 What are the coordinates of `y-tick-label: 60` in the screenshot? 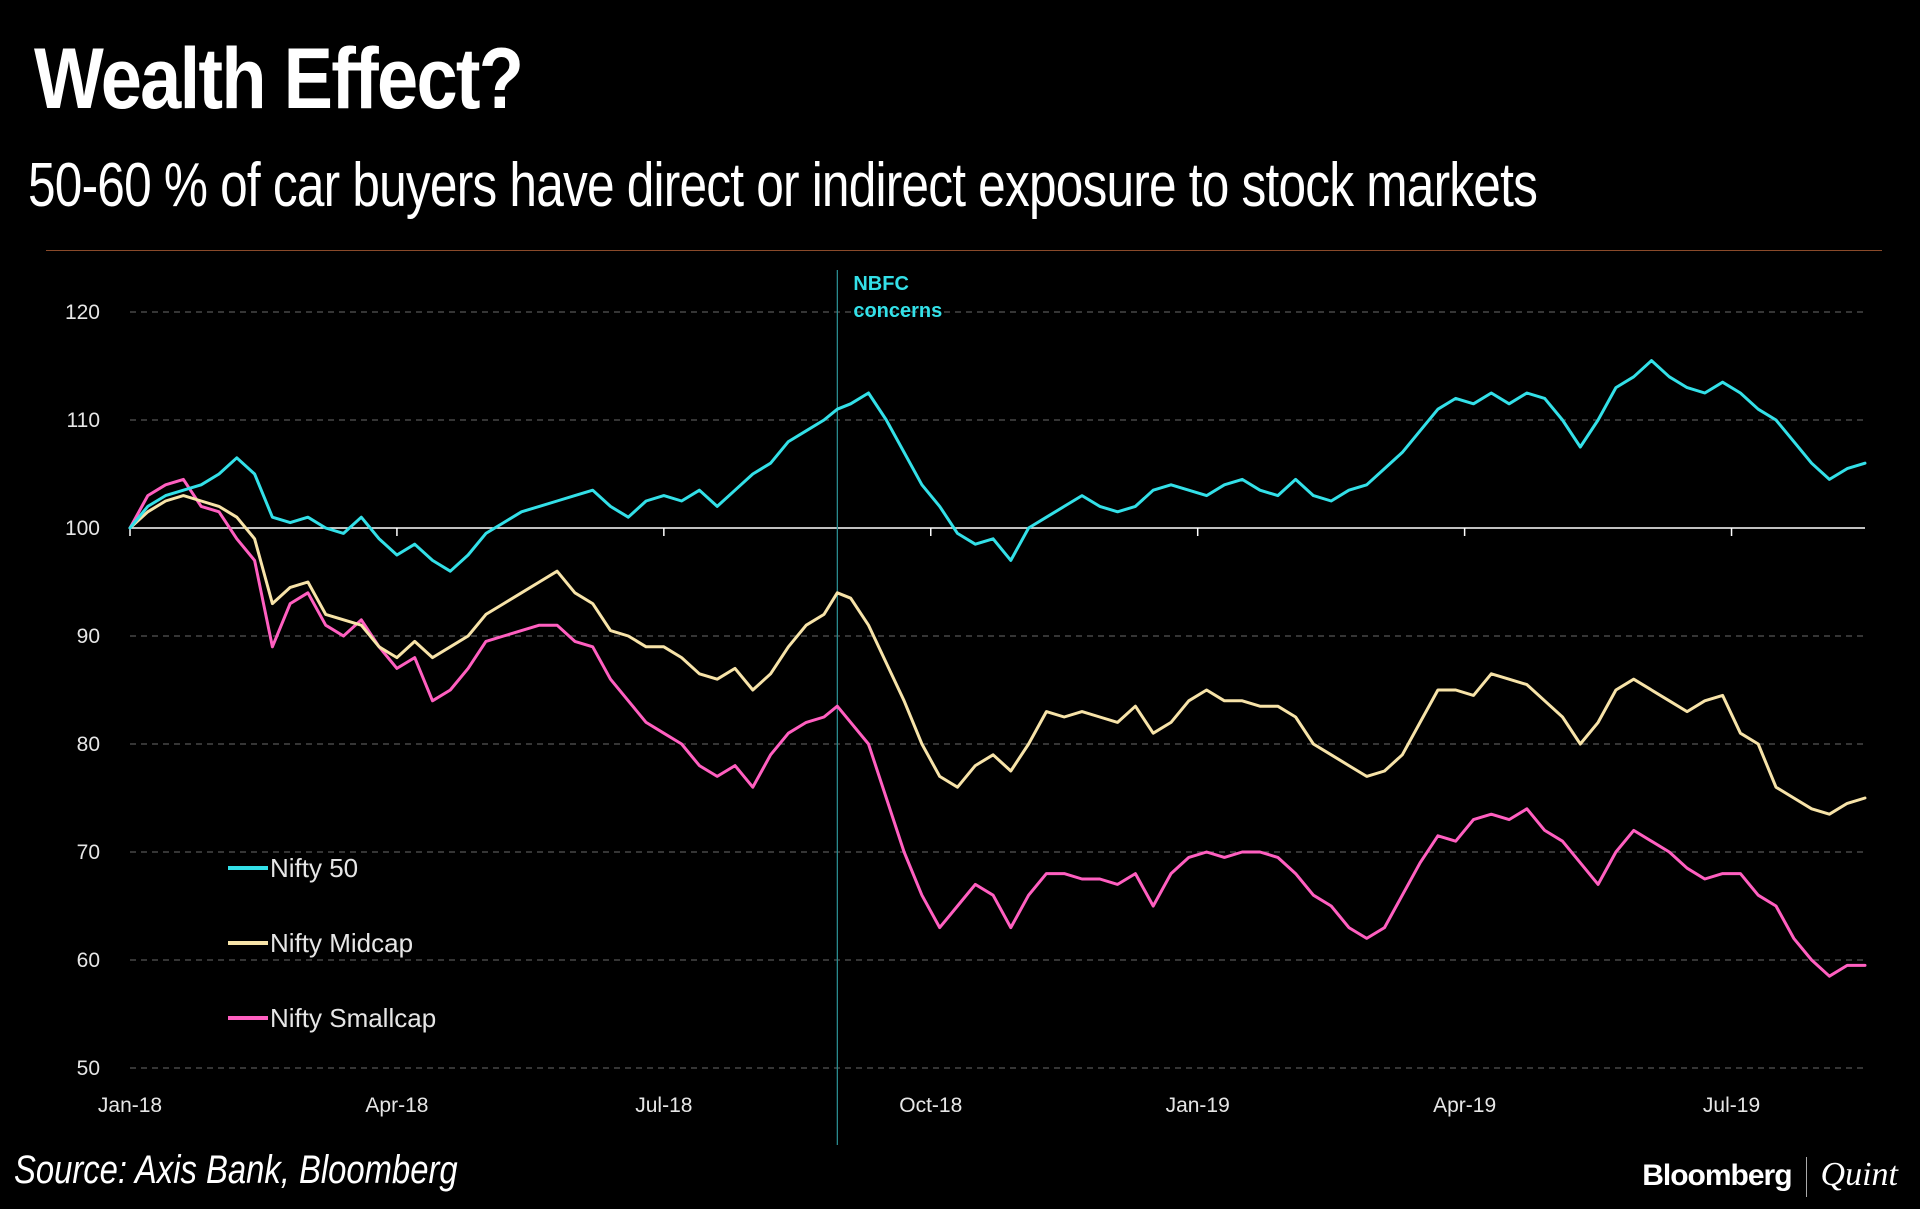 It's located at (88, 960).